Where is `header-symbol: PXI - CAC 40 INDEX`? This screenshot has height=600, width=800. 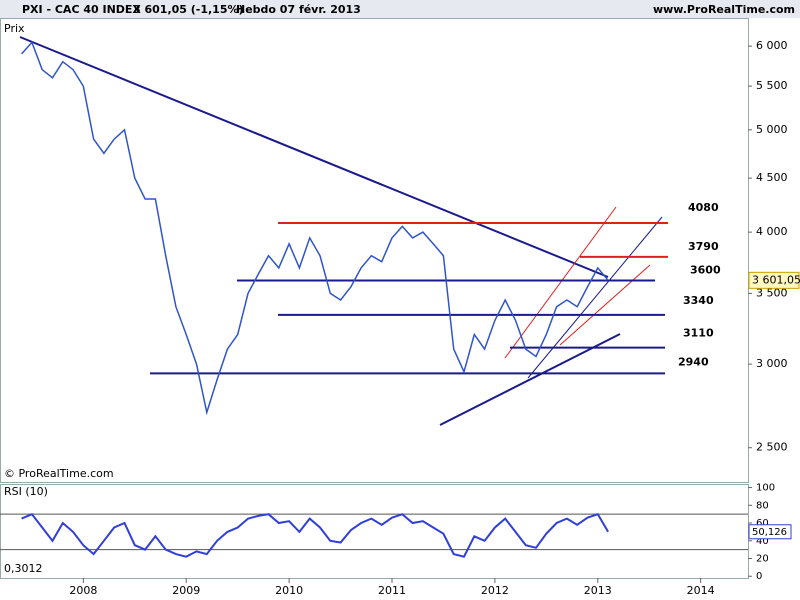 header-symbol: PXI - CAC 40 INDEX is located at coordinates (81, 9).